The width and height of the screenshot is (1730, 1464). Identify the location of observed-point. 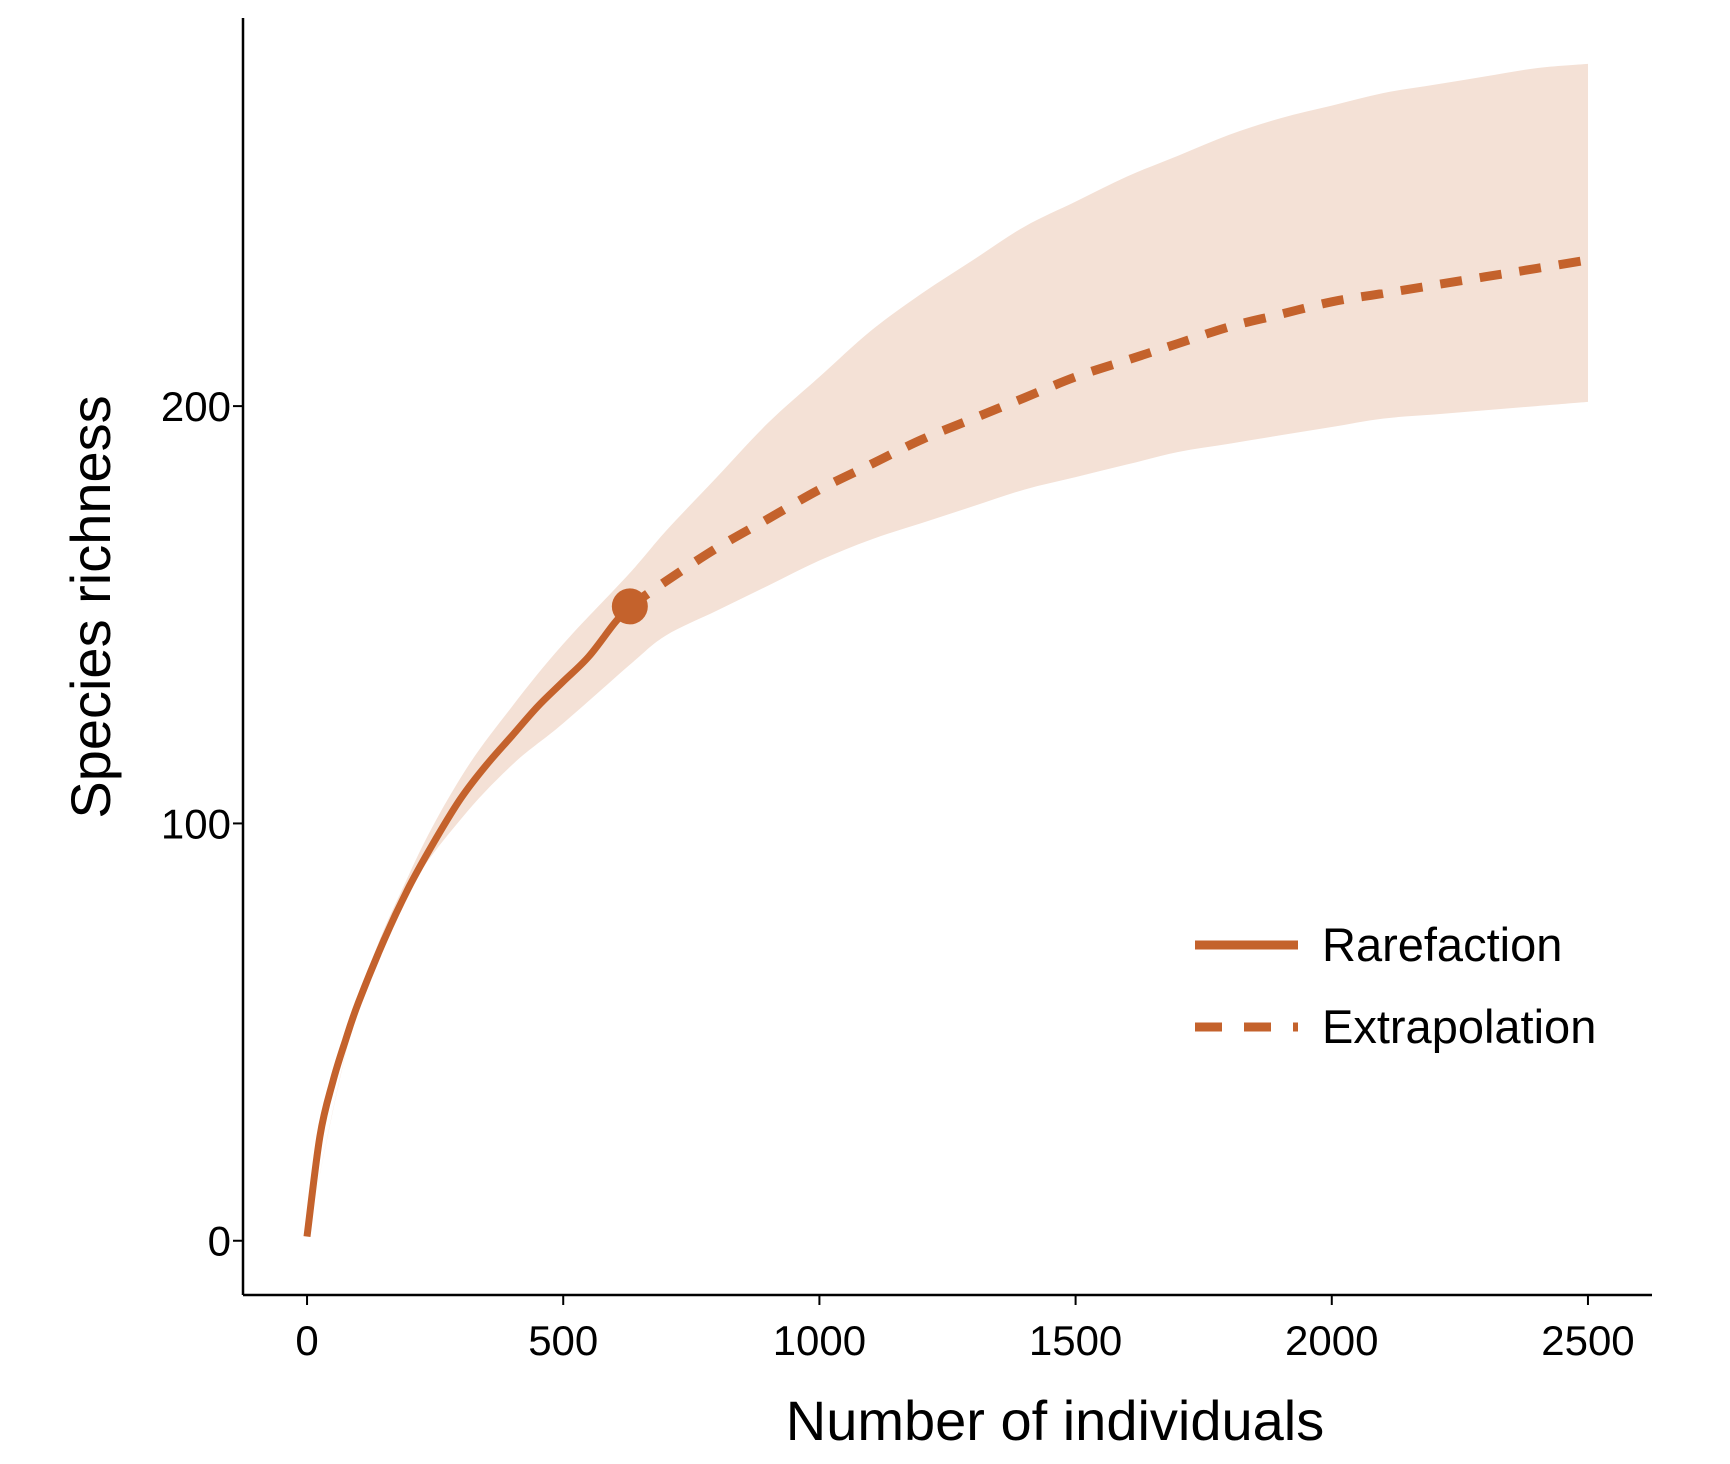
(629, 606).